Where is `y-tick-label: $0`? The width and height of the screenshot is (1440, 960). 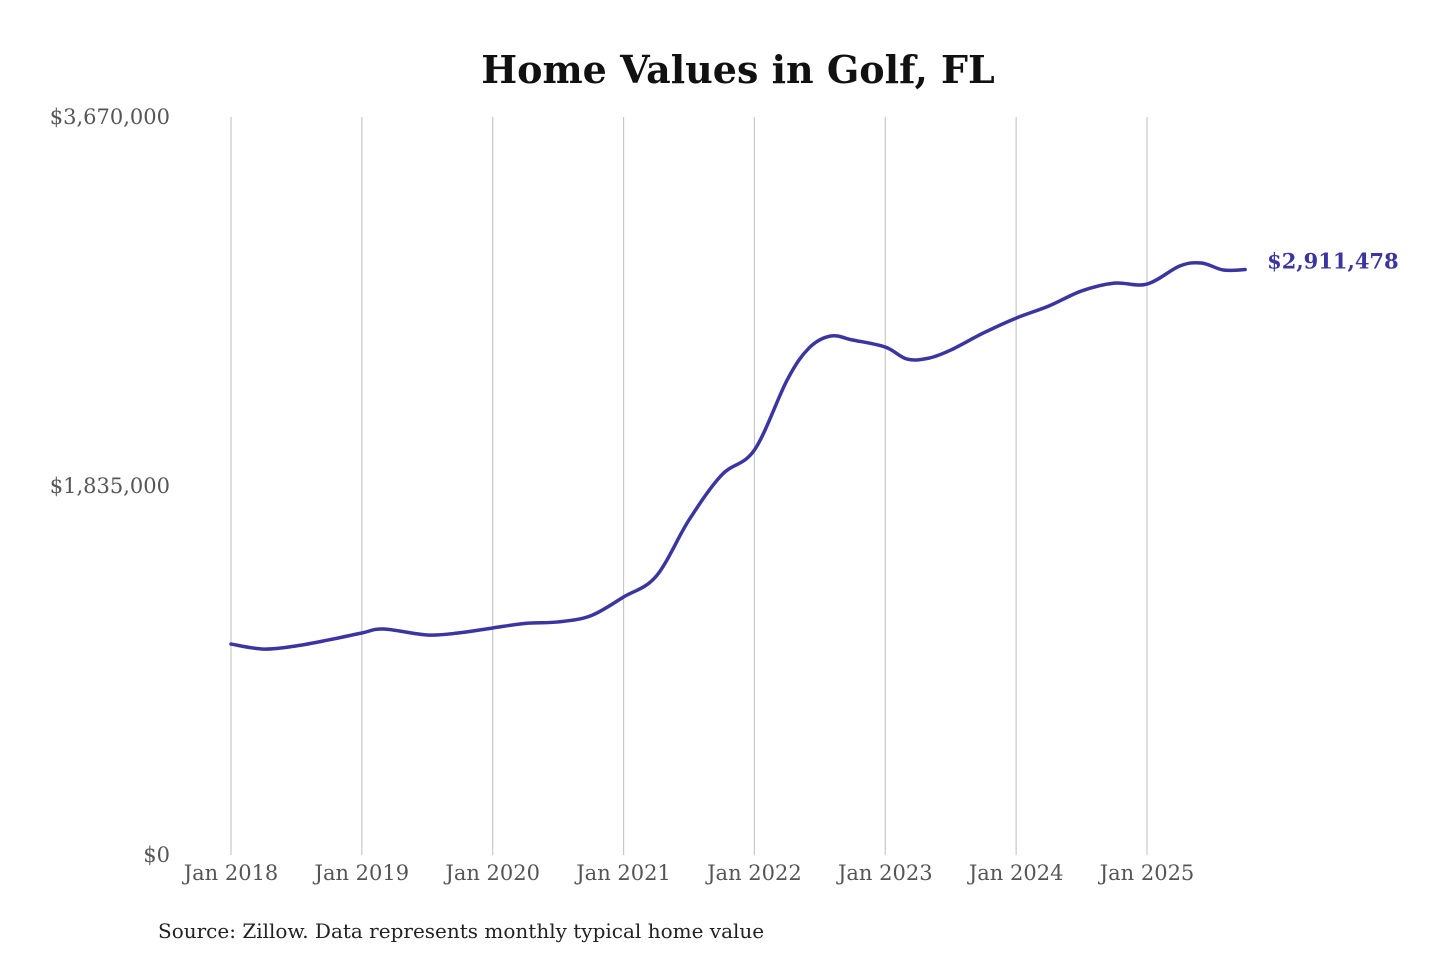 y-tick-label: $0 is located at coordinates (156, 855).